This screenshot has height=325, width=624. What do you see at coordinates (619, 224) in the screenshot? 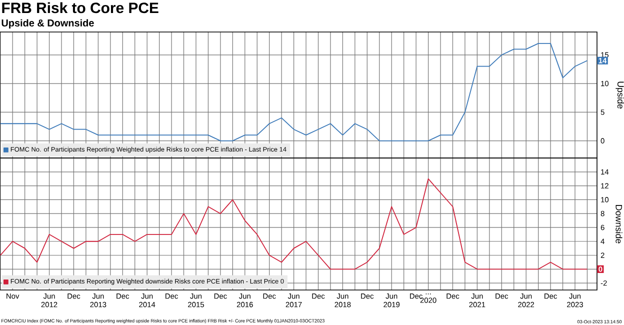
I see `y-axis-title: Downside` at bounding box center [619, 224].